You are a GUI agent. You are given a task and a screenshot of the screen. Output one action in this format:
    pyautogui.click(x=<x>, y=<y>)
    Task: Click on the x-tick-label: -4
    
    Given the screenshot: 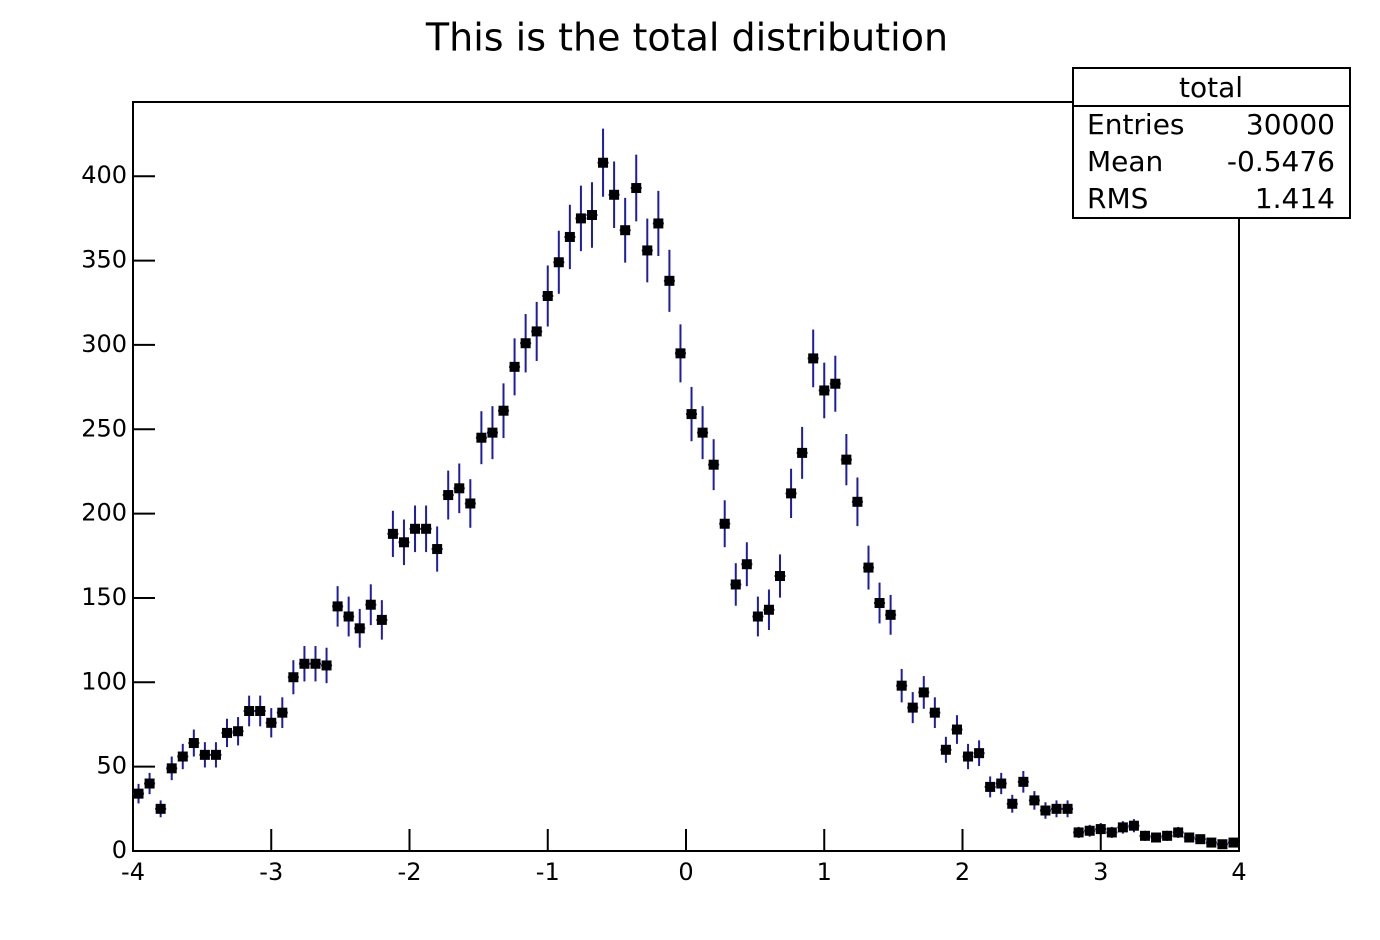 What is the action you would take?
    pyautogui.click(x=133, y=872)
    